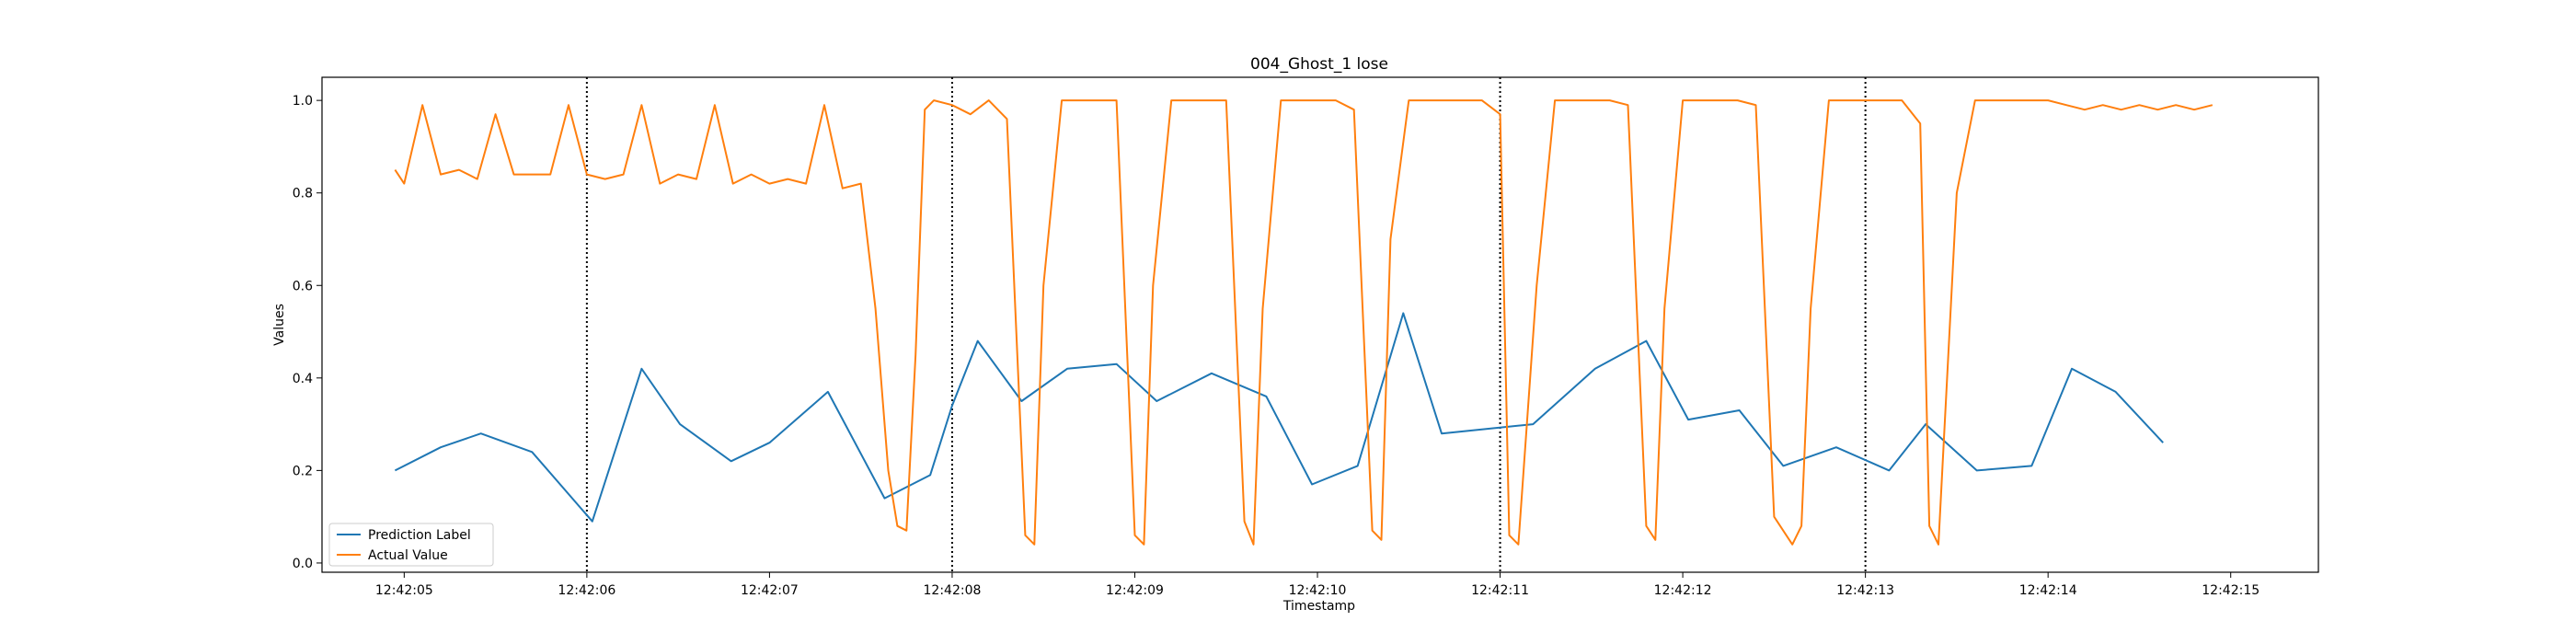 Image resolution: width=2576 pixels, height=644 pixels. I want to click on x-tick-label: 12:42:15, so click(2231, 590).